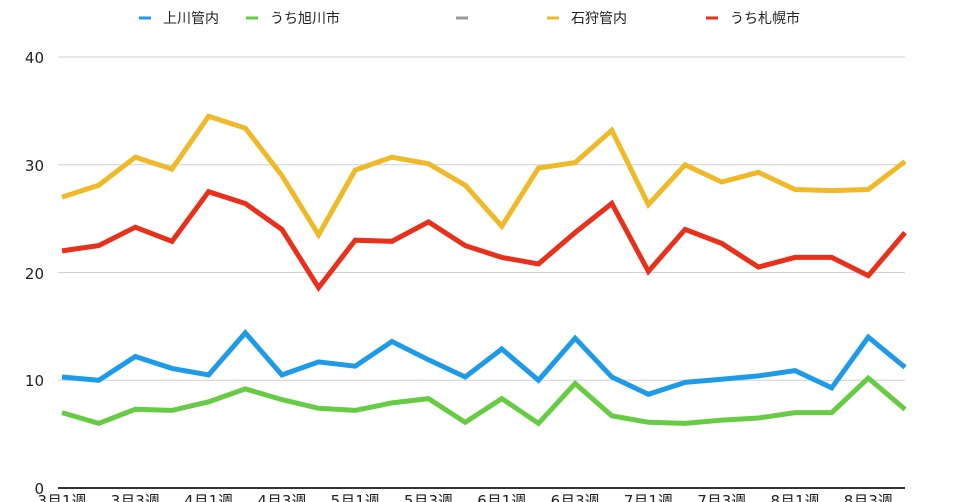 This screenshot has width=960, height=502. Describe the element at coordinates (501, 497) in the screenshot. I see `x-tick-label: 6月1週` at that location.